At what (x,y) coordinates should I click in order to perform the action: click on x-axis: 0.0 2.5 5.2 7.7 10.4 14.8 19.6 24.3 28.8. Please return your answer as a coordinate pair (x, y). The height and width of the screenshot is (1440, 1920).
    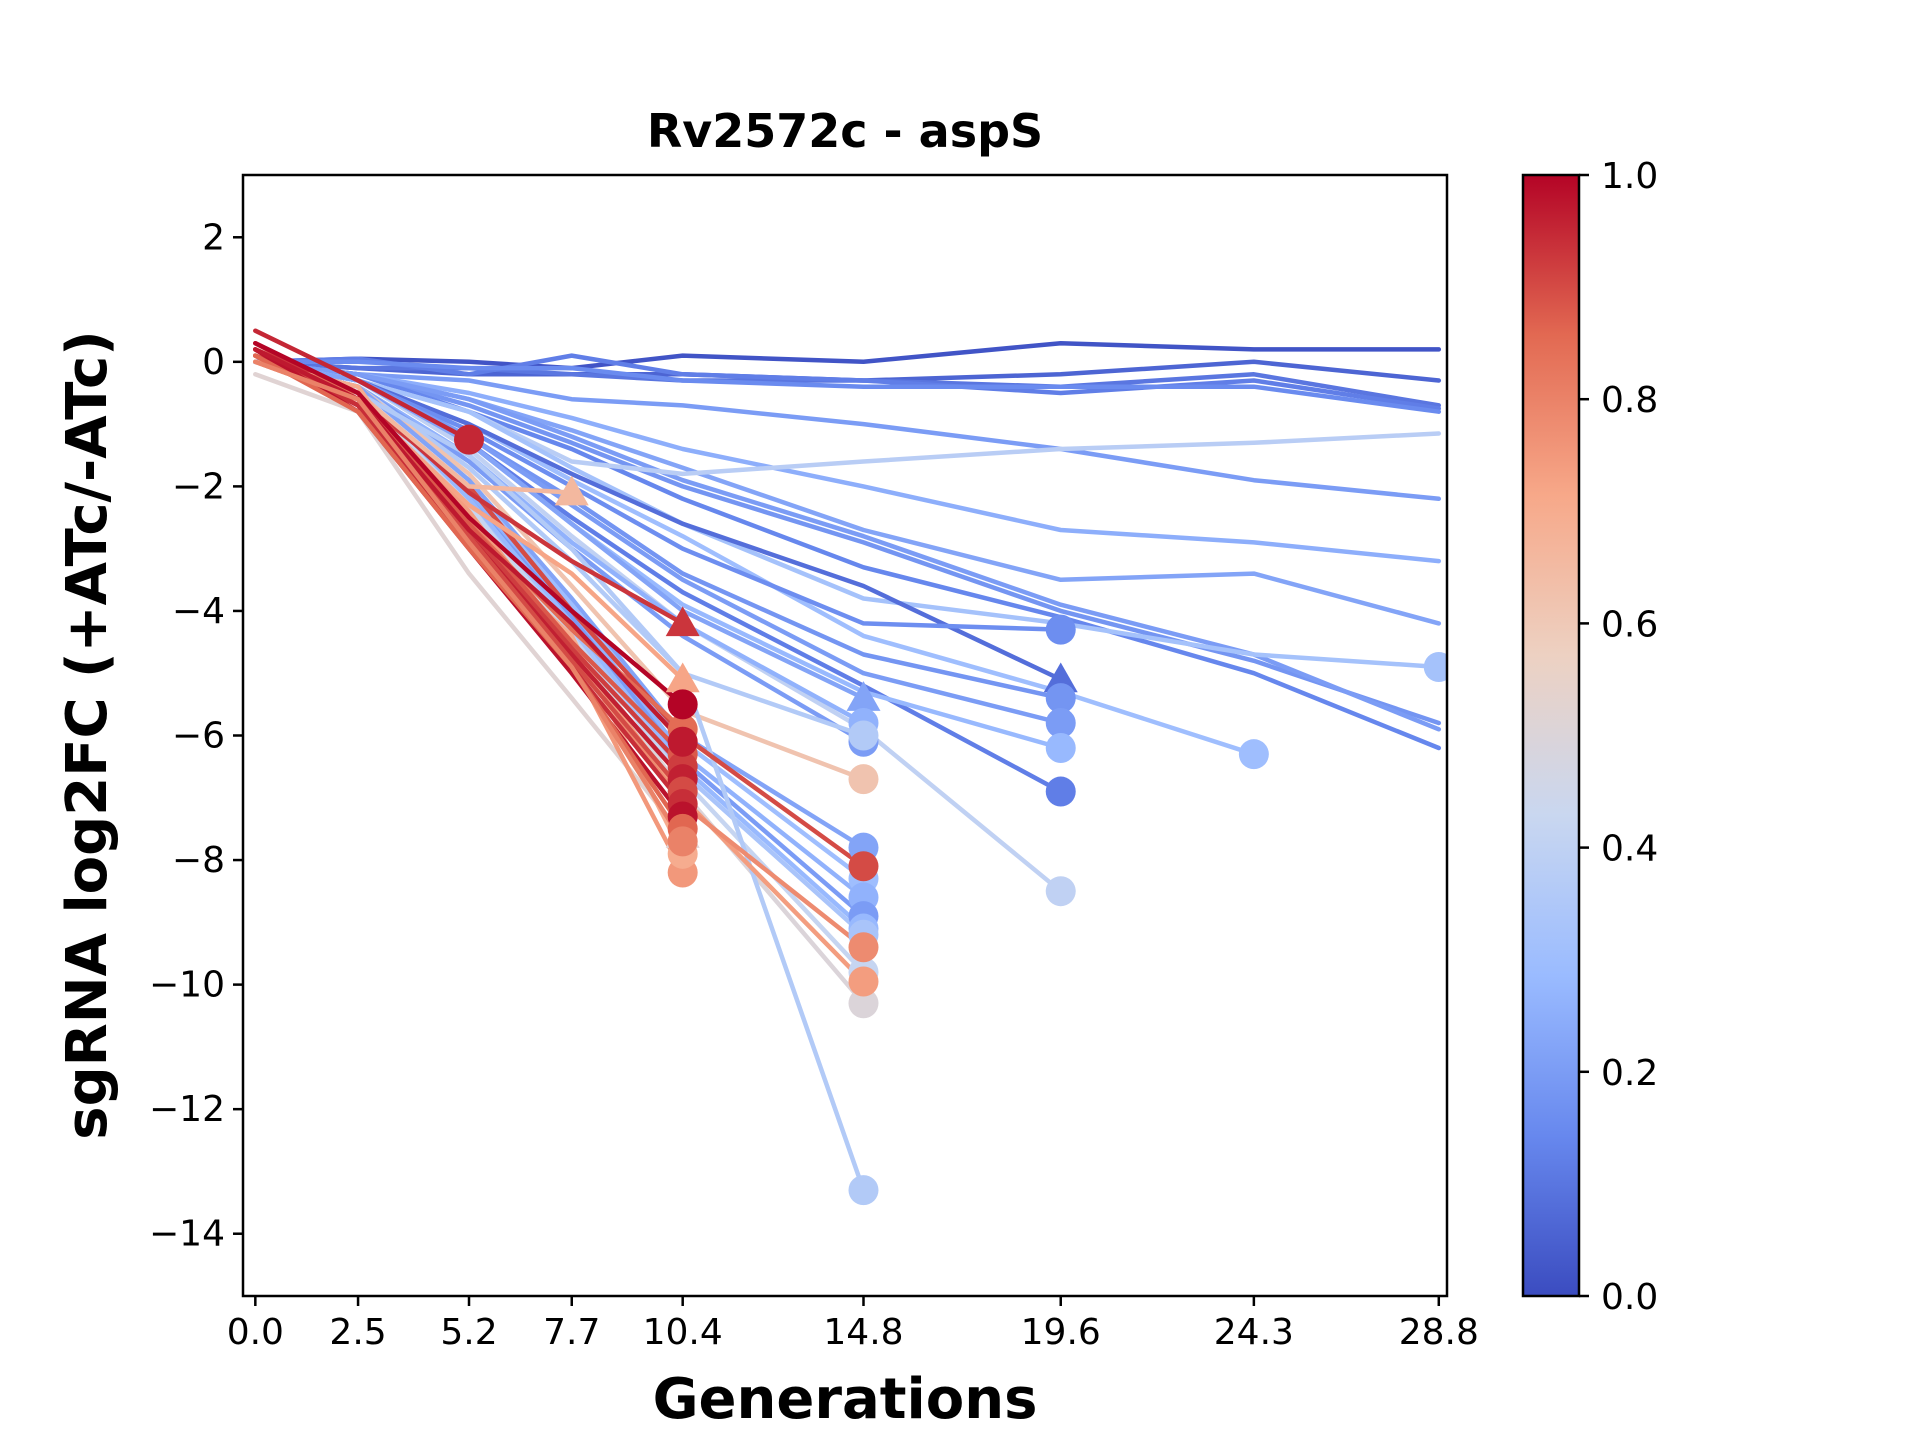
    Looking at the image, I should click on (853, 1324).